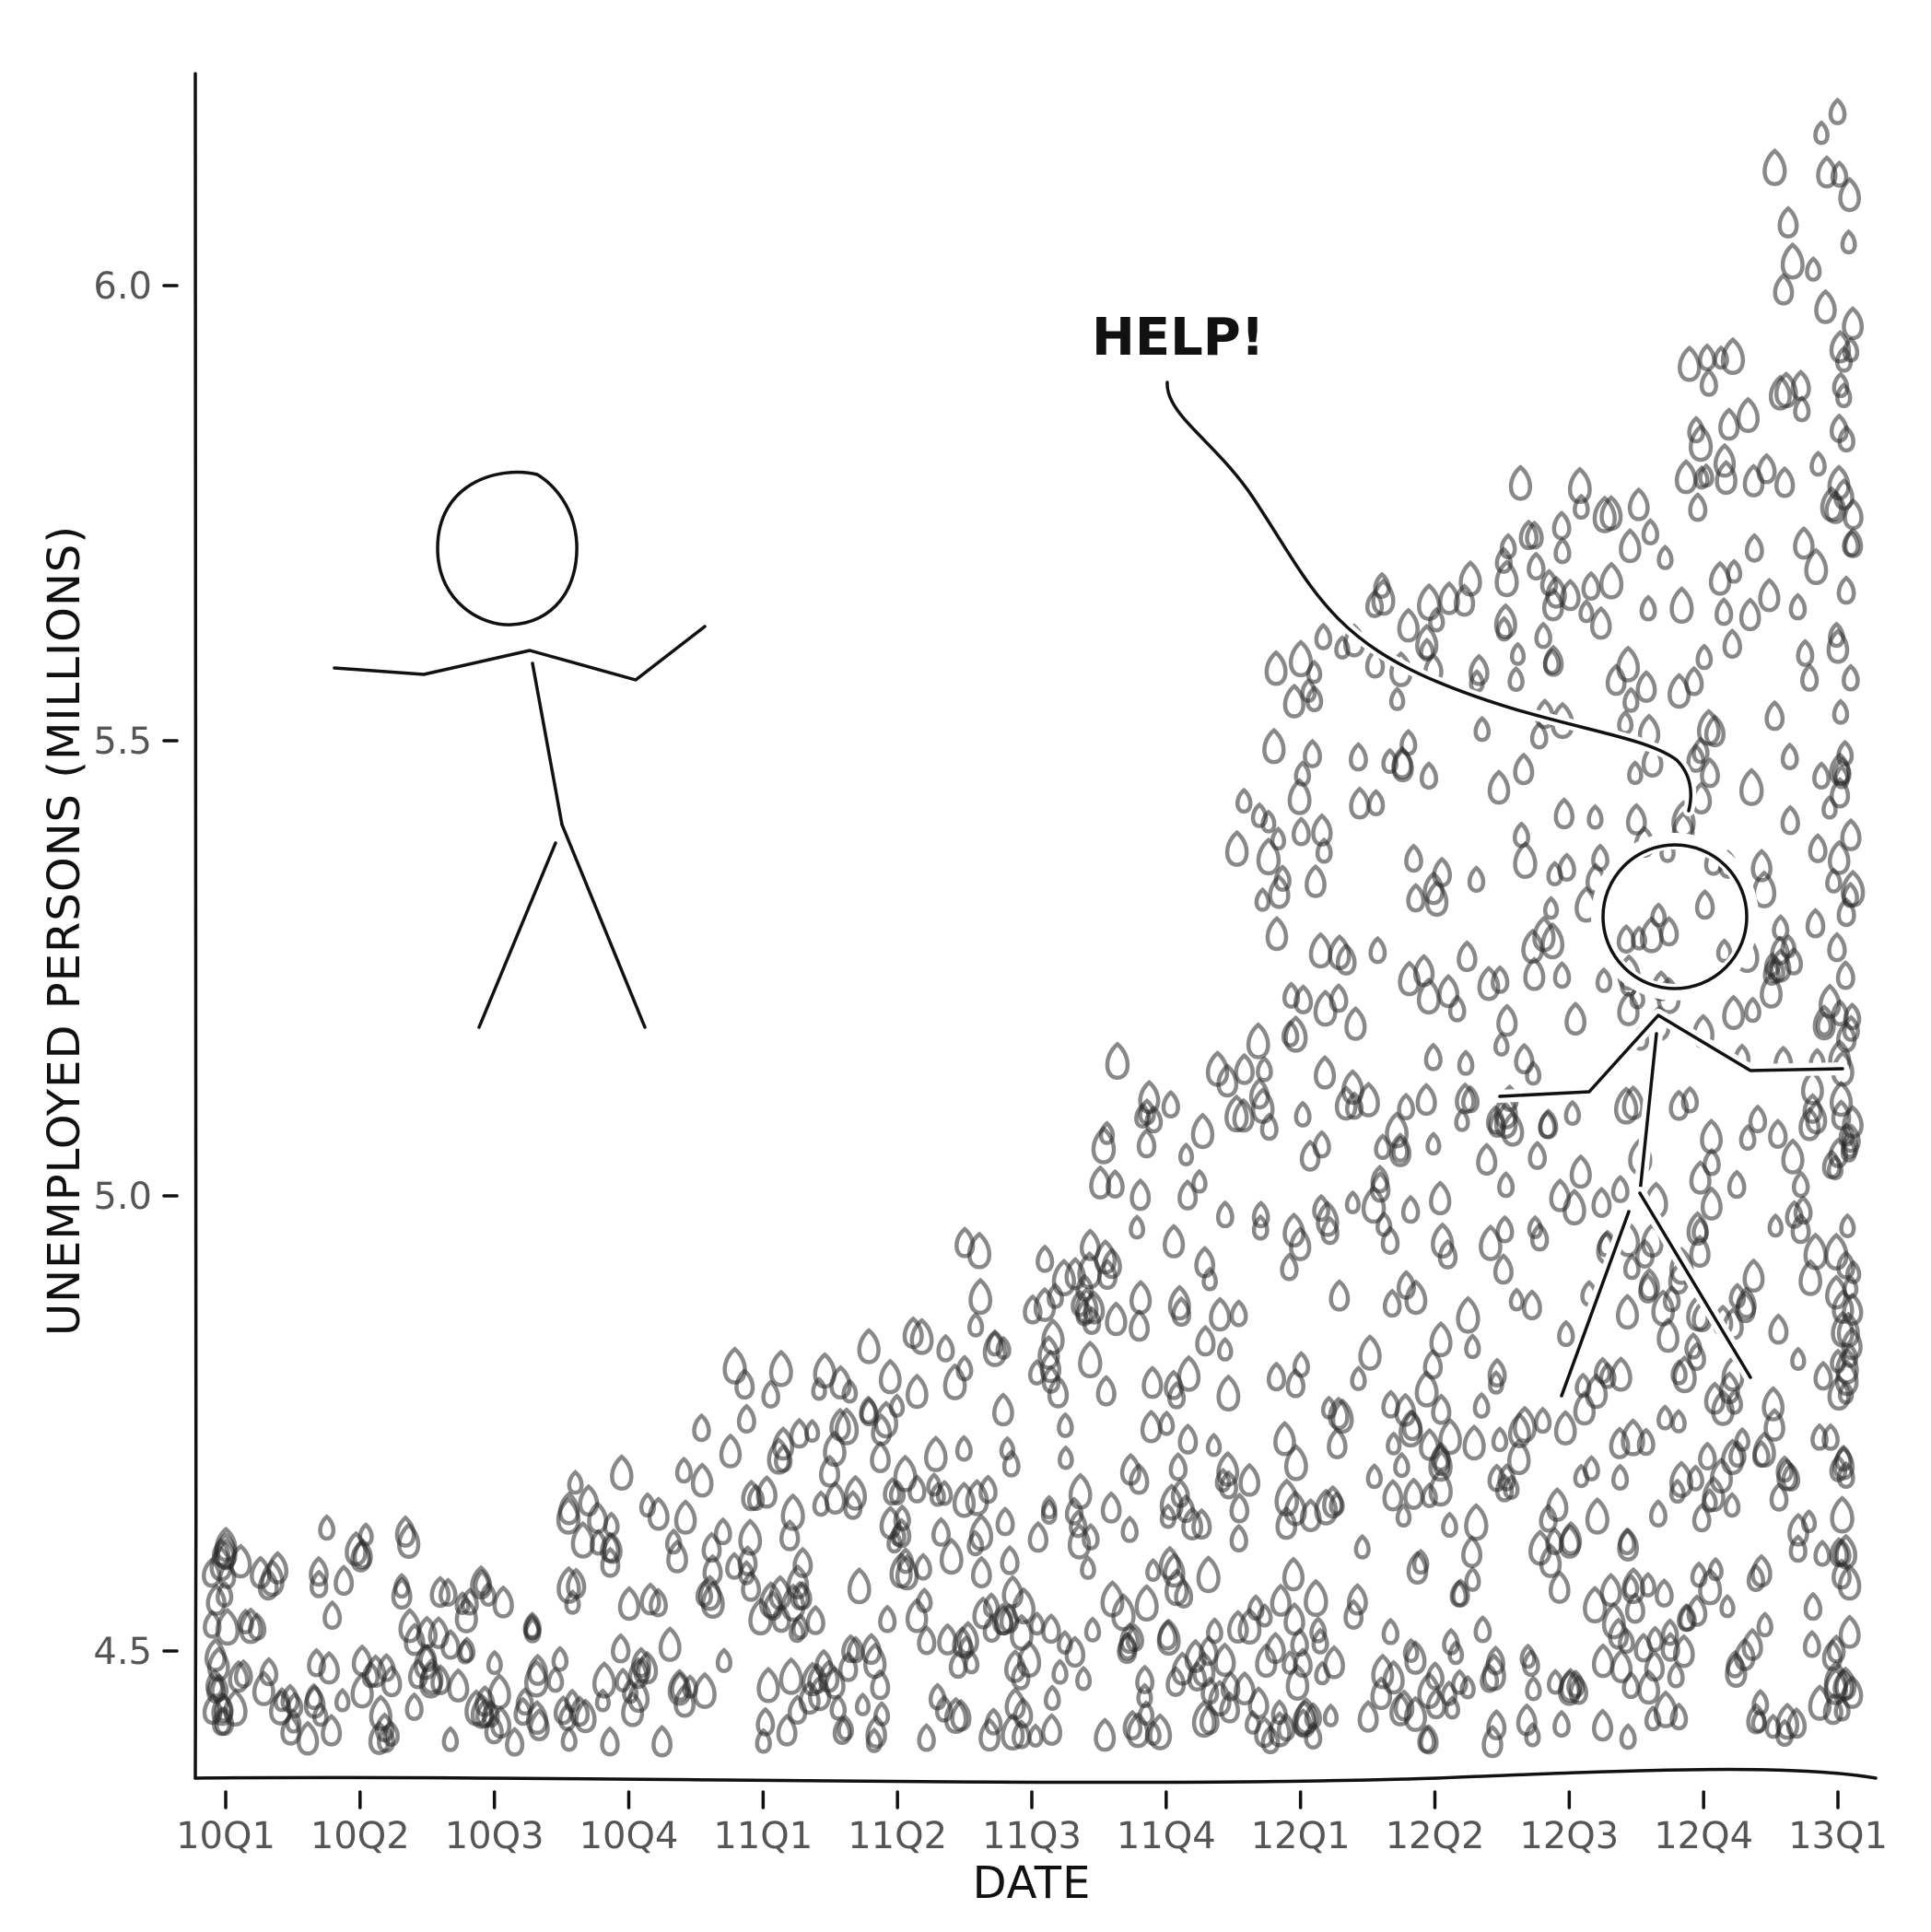 The width and height of the screenshot is (1931, 1932). Describe the element at coordinates (360, 1836) in the screenshot. I see `x-tick-label: 10Q2` at that location.